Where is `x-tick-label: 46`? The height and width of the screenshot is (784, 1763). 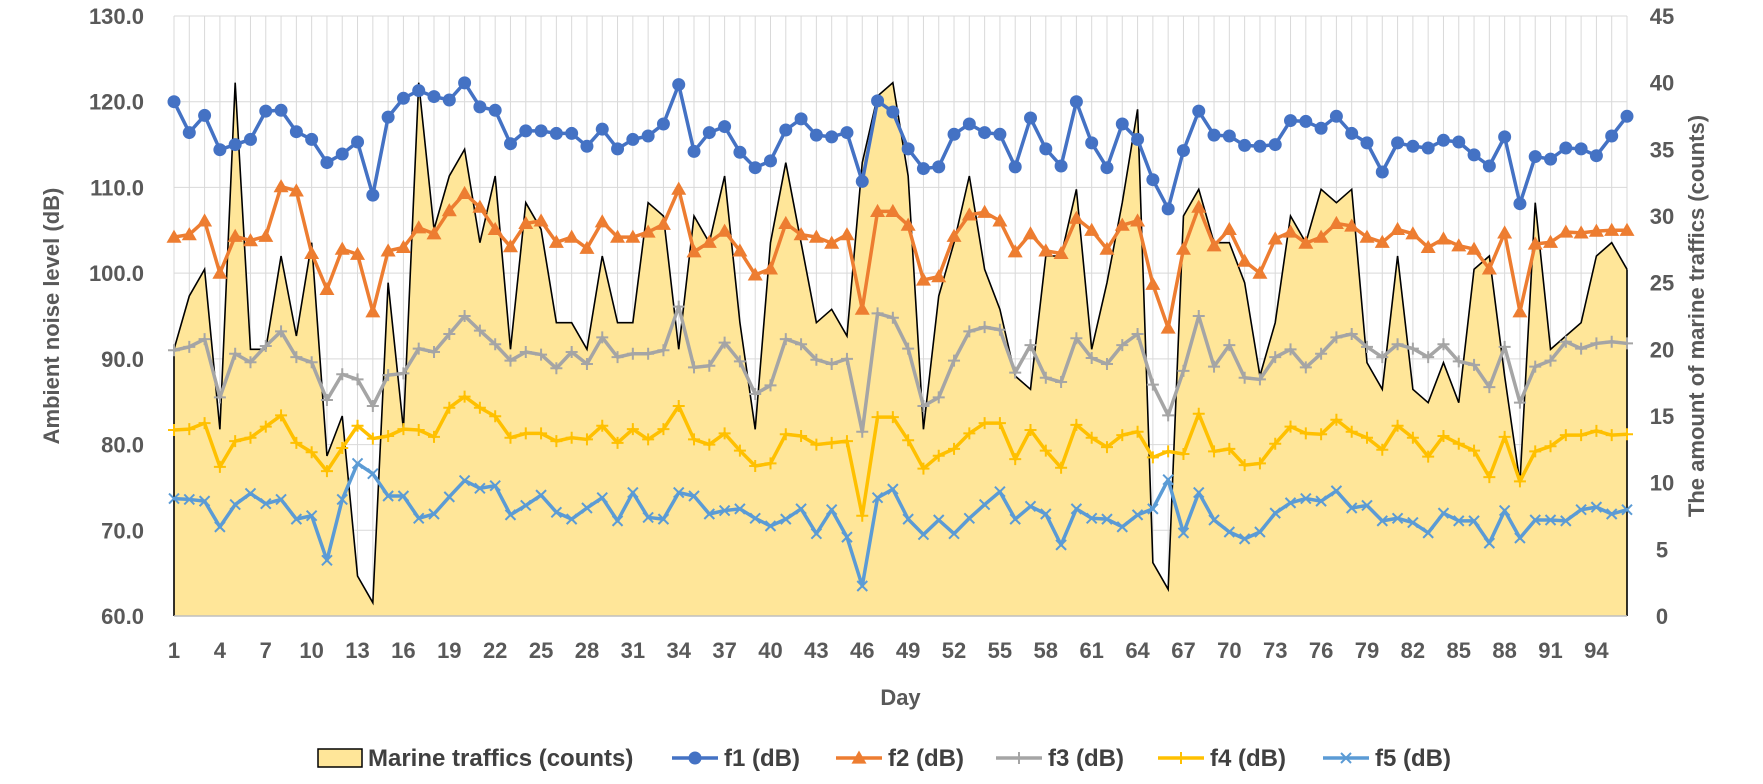
x-tick-label: 46 is located at coordinates (862, 650).